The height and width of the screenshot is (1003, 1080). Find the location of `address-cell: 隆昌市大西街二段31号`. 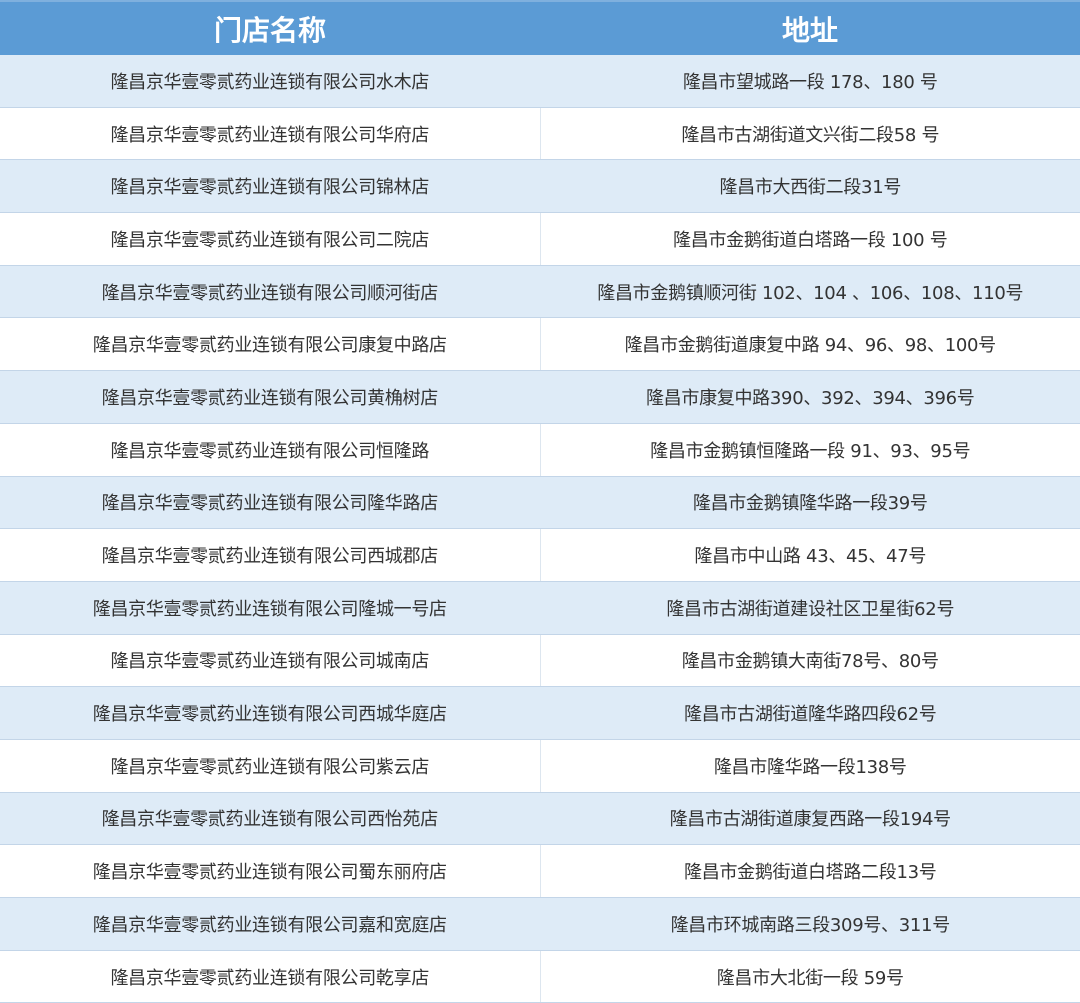

address-cell: 隆昌市大西街二段31号 is located at coordinates (809, 186).